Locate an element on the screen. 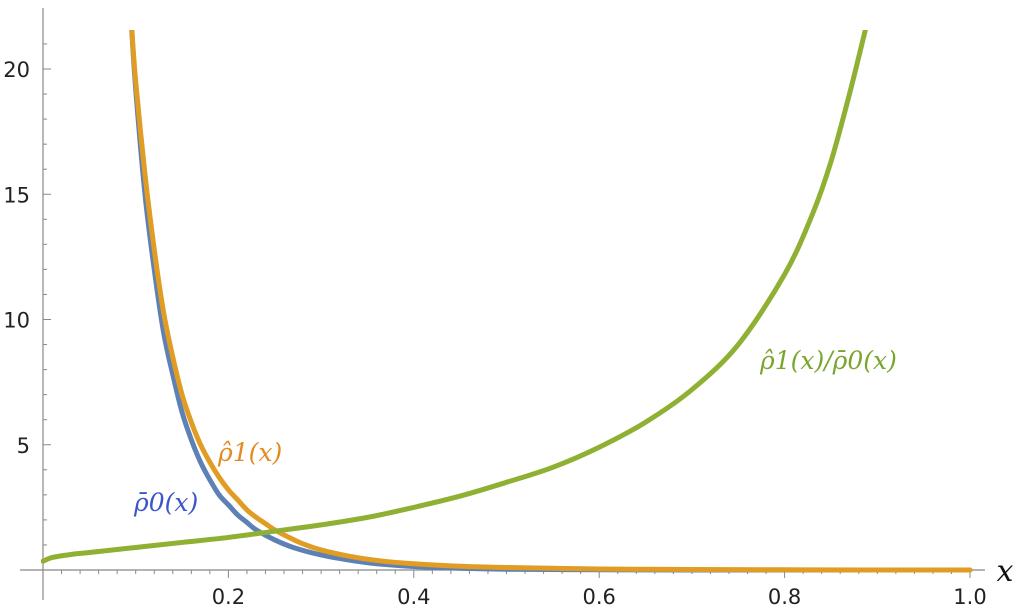  y-tick-label: 15 is located at coordinates (16, 195).